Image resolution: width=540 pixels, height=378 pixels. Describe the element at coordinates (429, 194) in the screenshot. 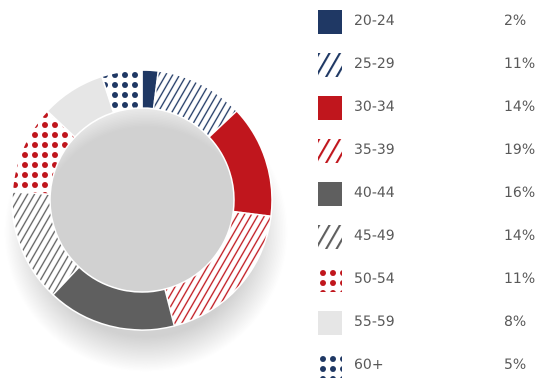

I see `legend-item-40-44: 40-44 16%` at that location.